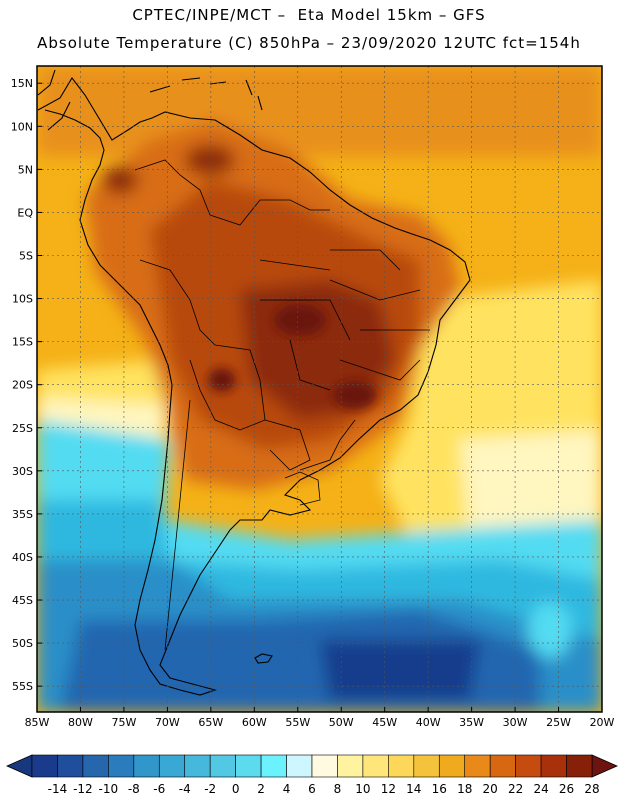 This screenshot has height=800, width=618. What do you see at coordinates (388, 789) in the screenshot?
I see `colorbar-label: 12` at bounding box center [388, 789].